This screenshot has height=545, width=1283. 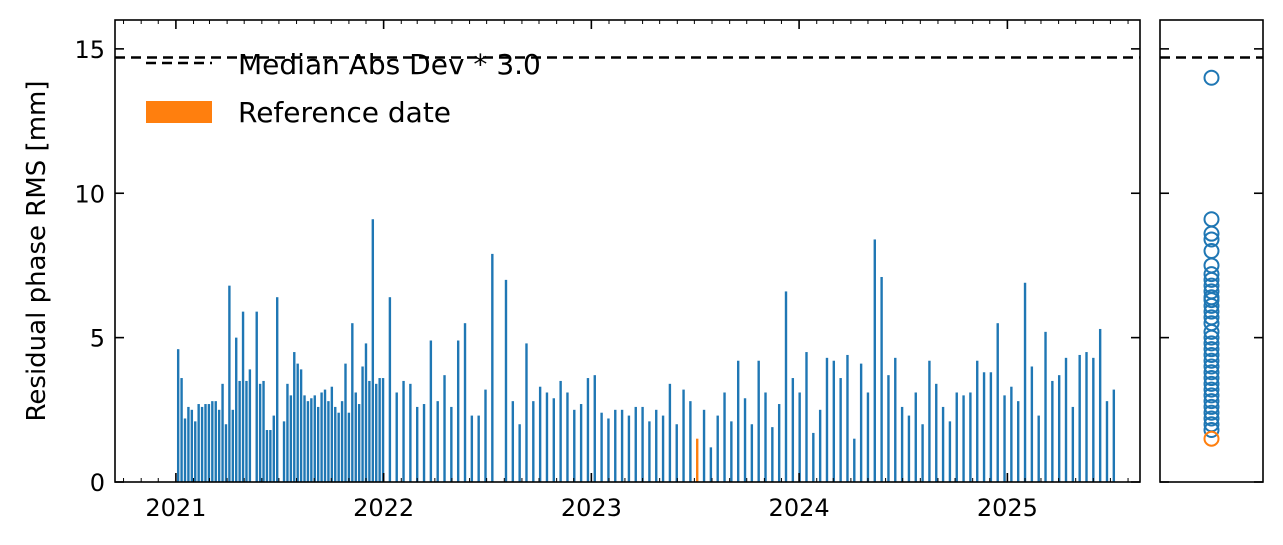 What do you see at coordinates (37, 251) in the screenshot?
I see `y-axis-label: Residual phase RMS [mm]` at bounding box center [37, 251].